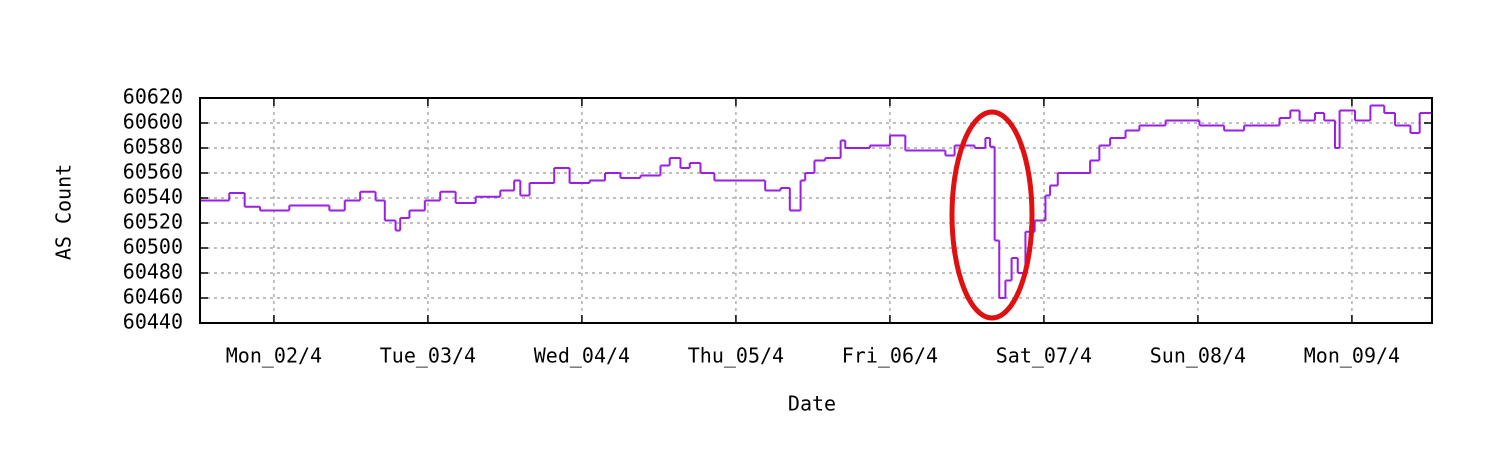 This screenshot has width=1502, height=469. Describe the element at coordinates (890, 356) in the screenshot. I see `x-tick-label: Fri_06/4` at that location.